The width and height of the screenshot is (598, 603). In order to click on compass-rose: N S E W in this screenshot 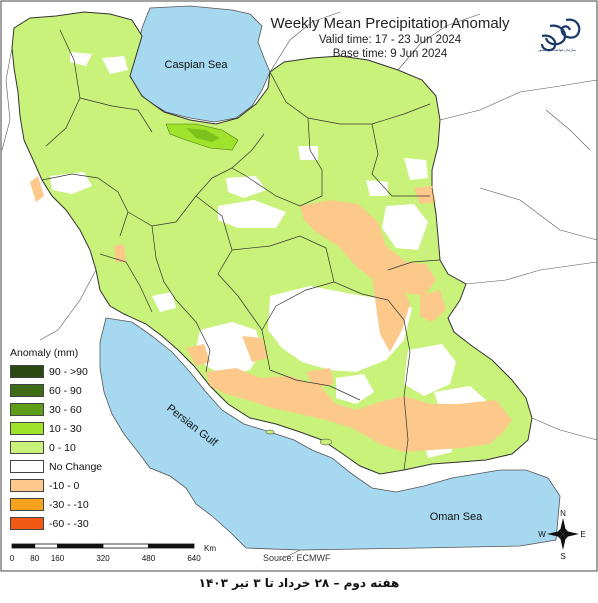, I will do `click(561, 535)`.